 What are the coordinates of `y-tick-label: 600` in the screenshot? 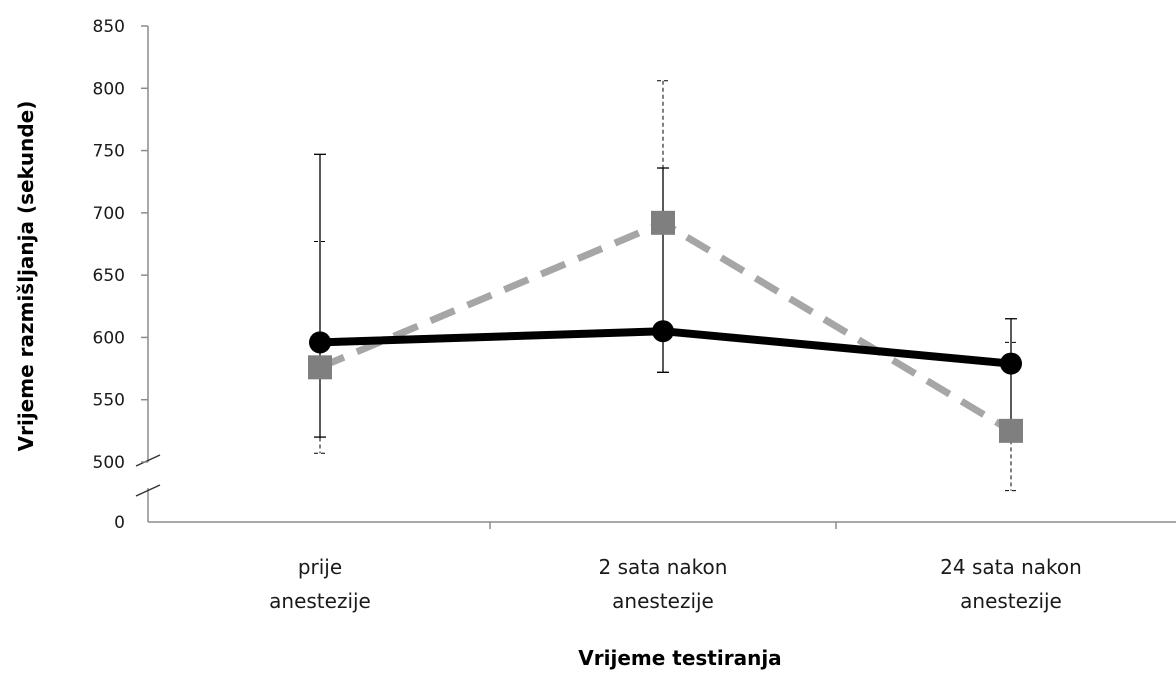 It's located at (109, 338).